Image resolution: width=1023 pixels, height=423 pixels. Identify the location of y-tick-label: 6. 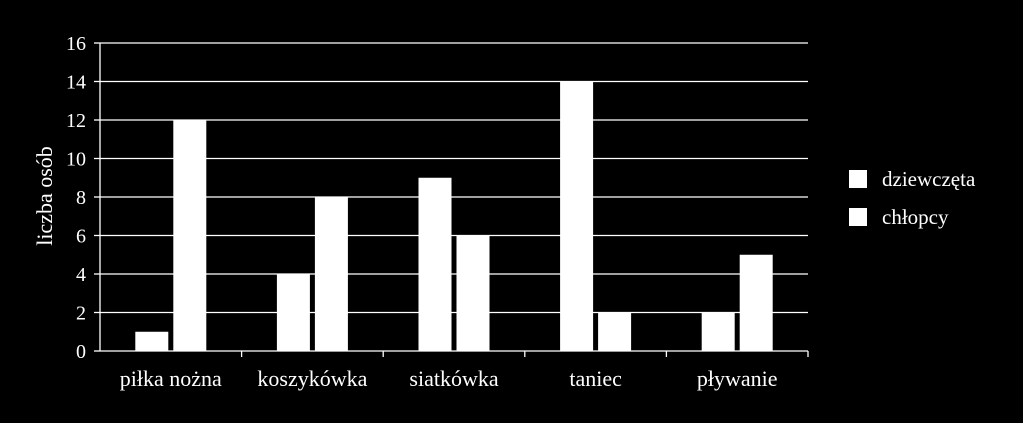
(81, 237).